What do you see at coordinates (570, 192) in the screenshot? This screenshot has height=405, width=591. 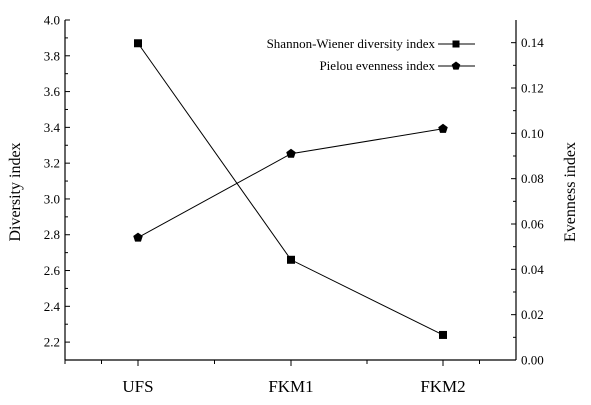 I see `right-axis-title: Evenness index` at bounding box center [570, 192].